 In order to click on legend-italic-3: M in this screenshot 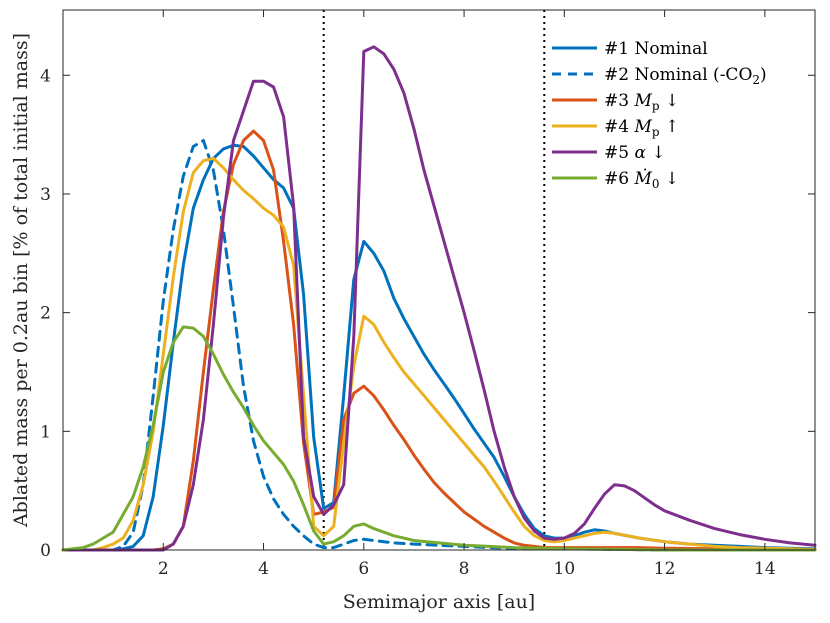, I will do `click(642, 101)`.